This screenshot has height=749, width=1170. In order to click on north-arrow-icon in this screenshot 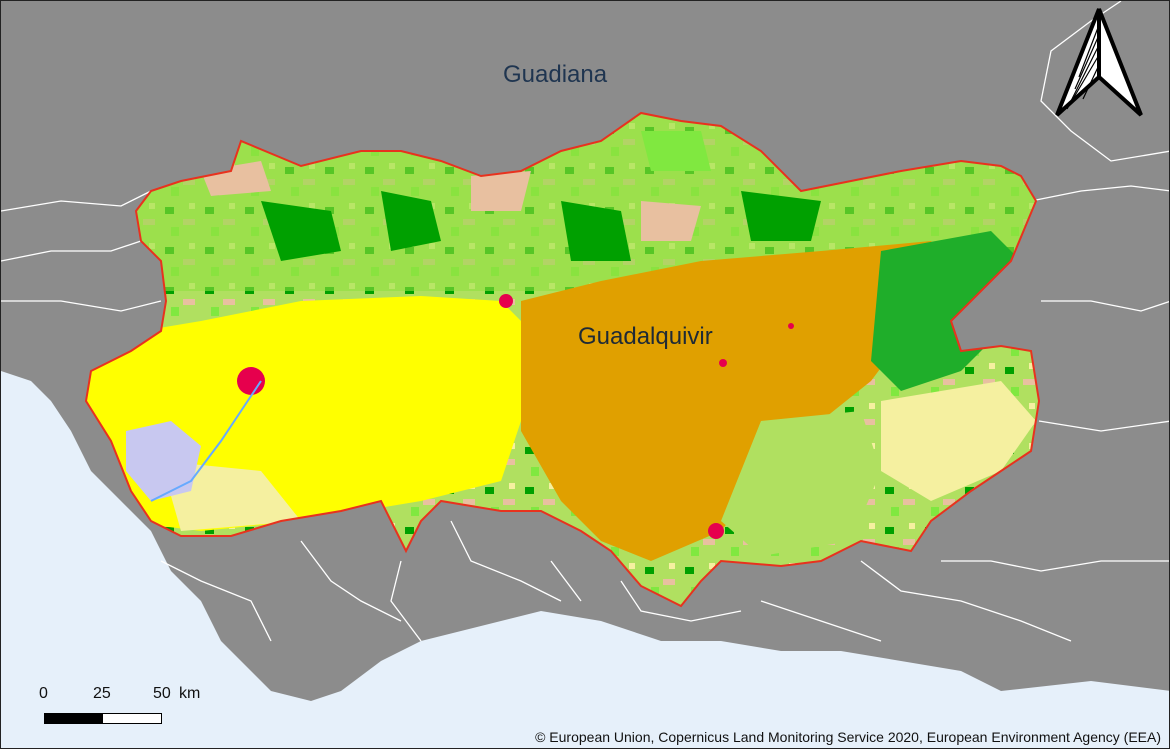, I will do `click(1099, 62)`.